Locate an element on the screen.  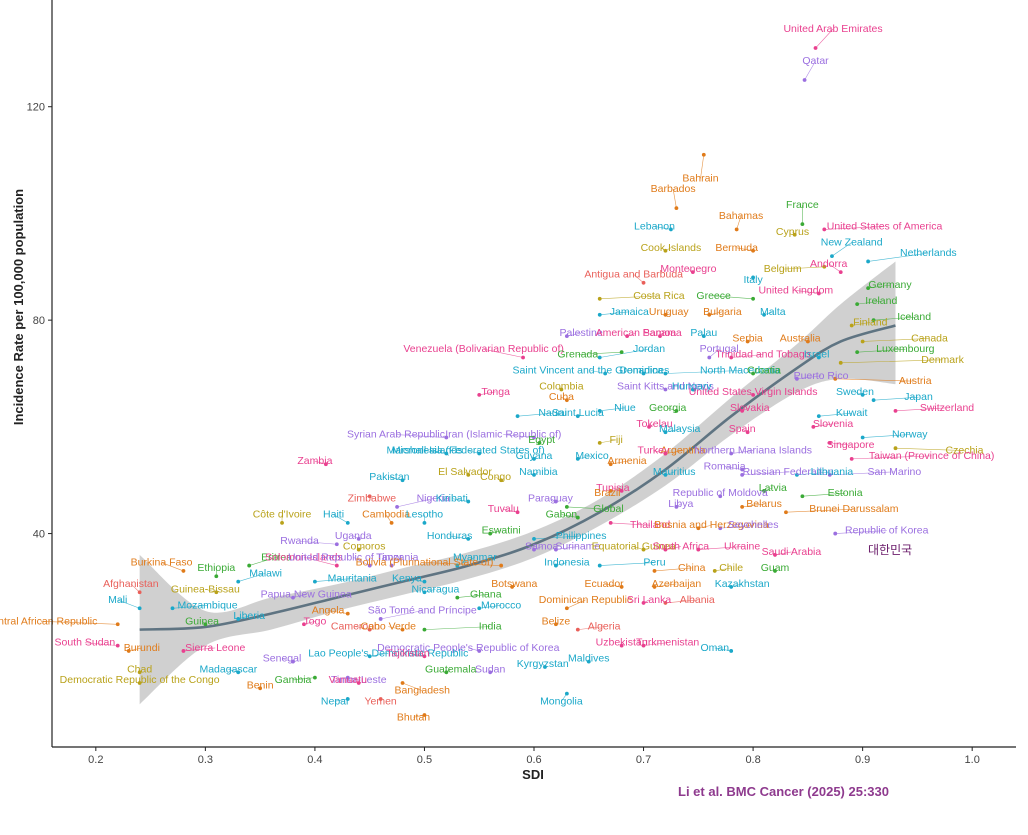
country-label: France is located at coordinates (802, 205).